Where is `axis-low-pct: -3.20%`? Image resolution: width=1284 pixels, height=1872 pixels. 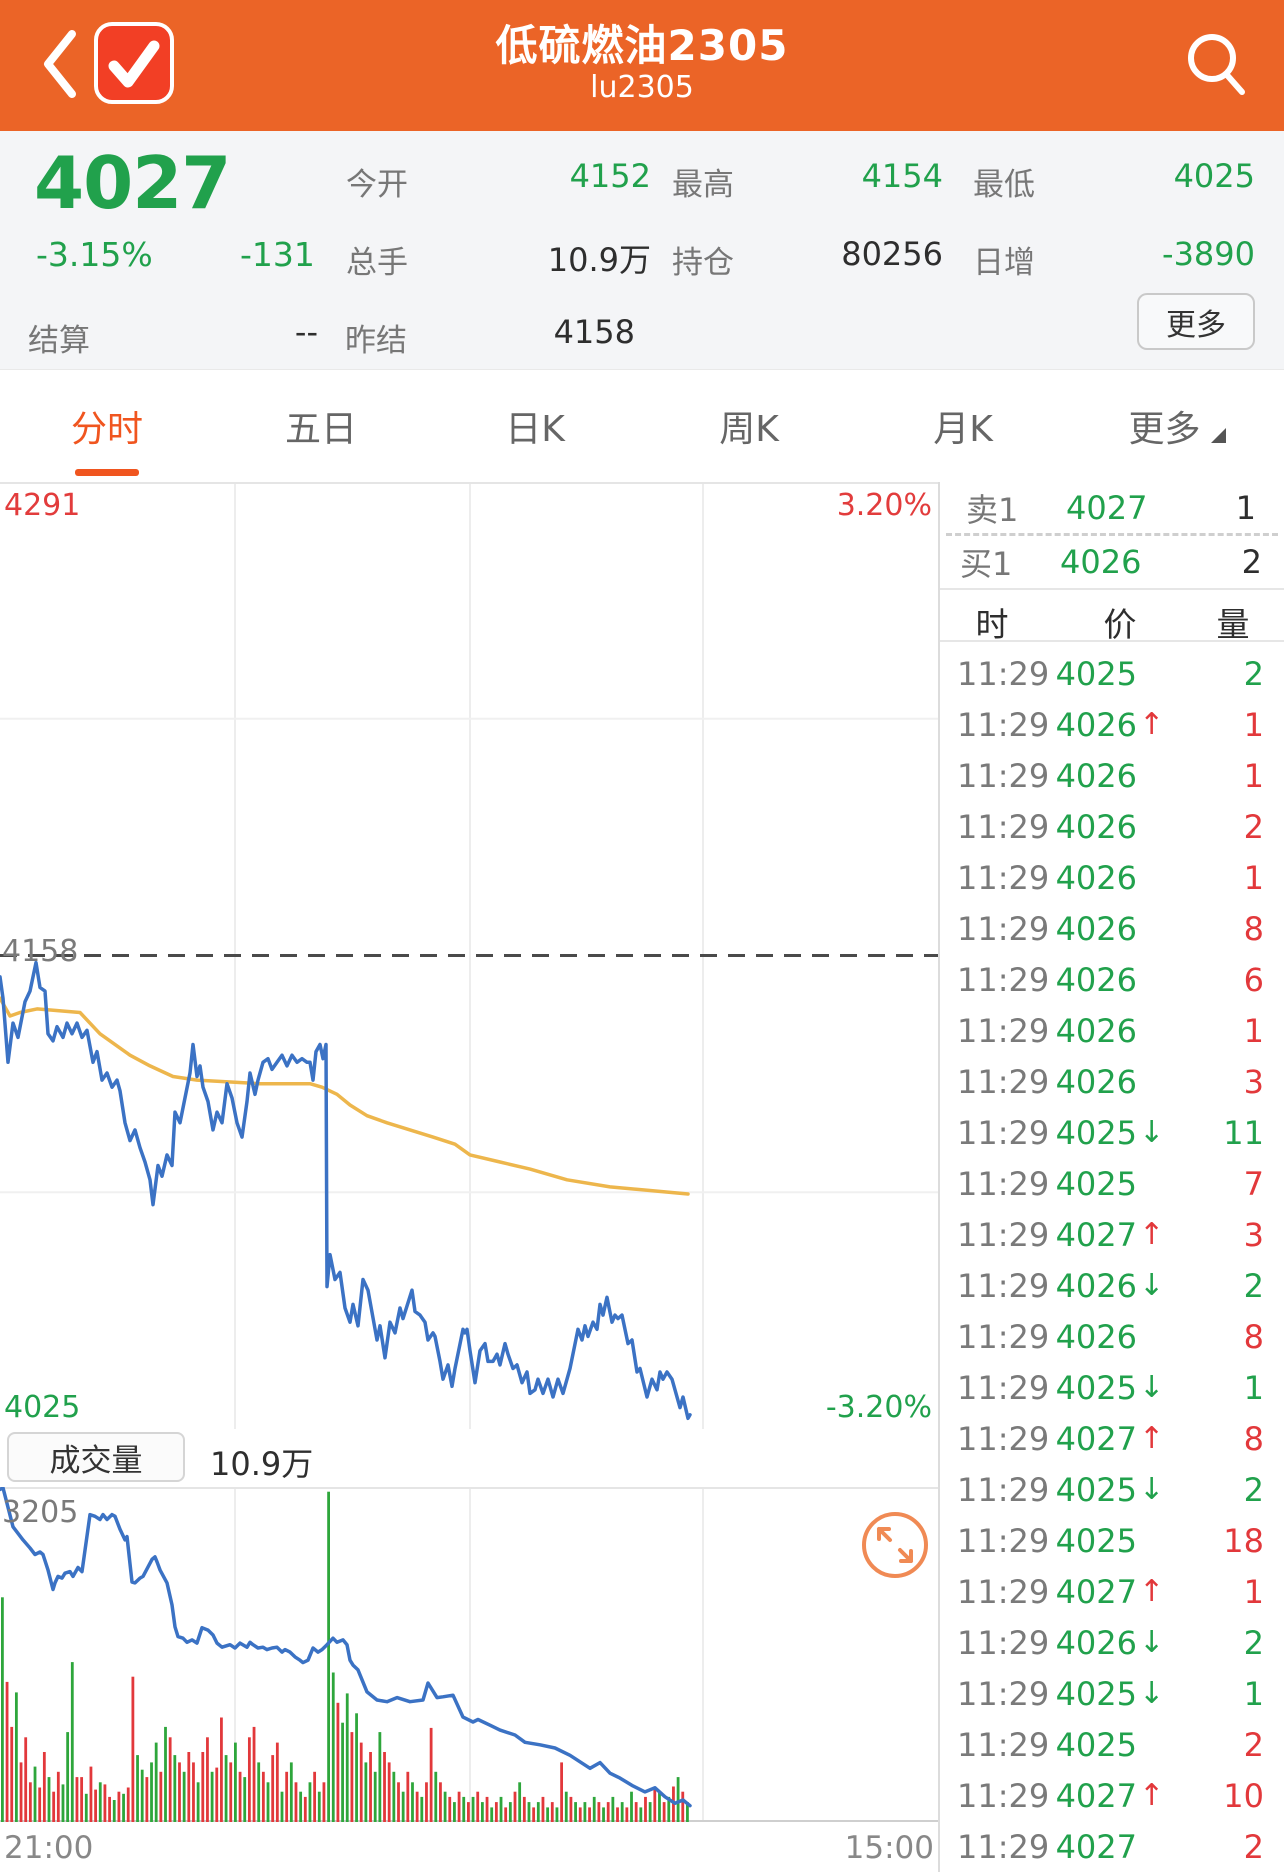 axis-low-pct: -3.20% is located at coordinates (878, 1407).